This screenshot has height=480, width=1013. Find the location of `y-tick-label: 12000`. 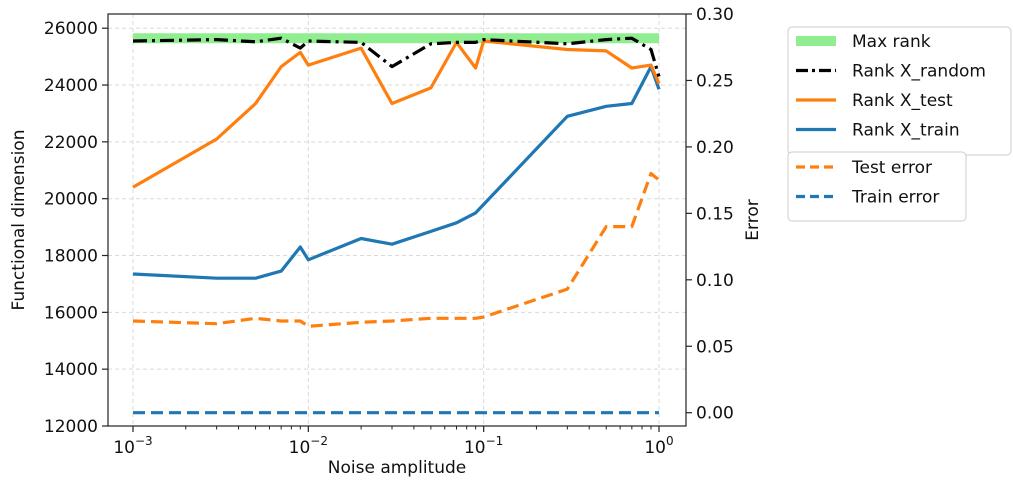

y-tick-label: 12000 is located at coordinates (71, 427).